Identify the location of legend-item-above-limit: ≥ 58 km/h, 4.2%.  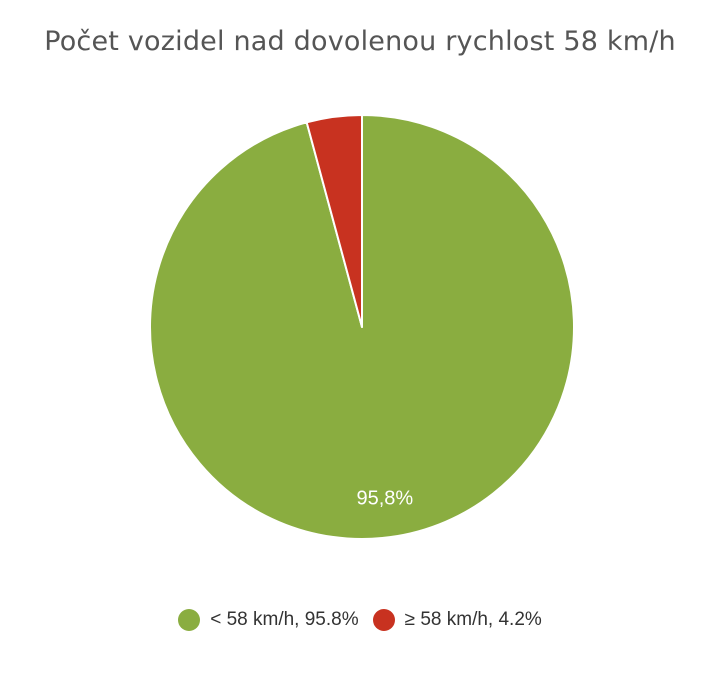
(457, 620).